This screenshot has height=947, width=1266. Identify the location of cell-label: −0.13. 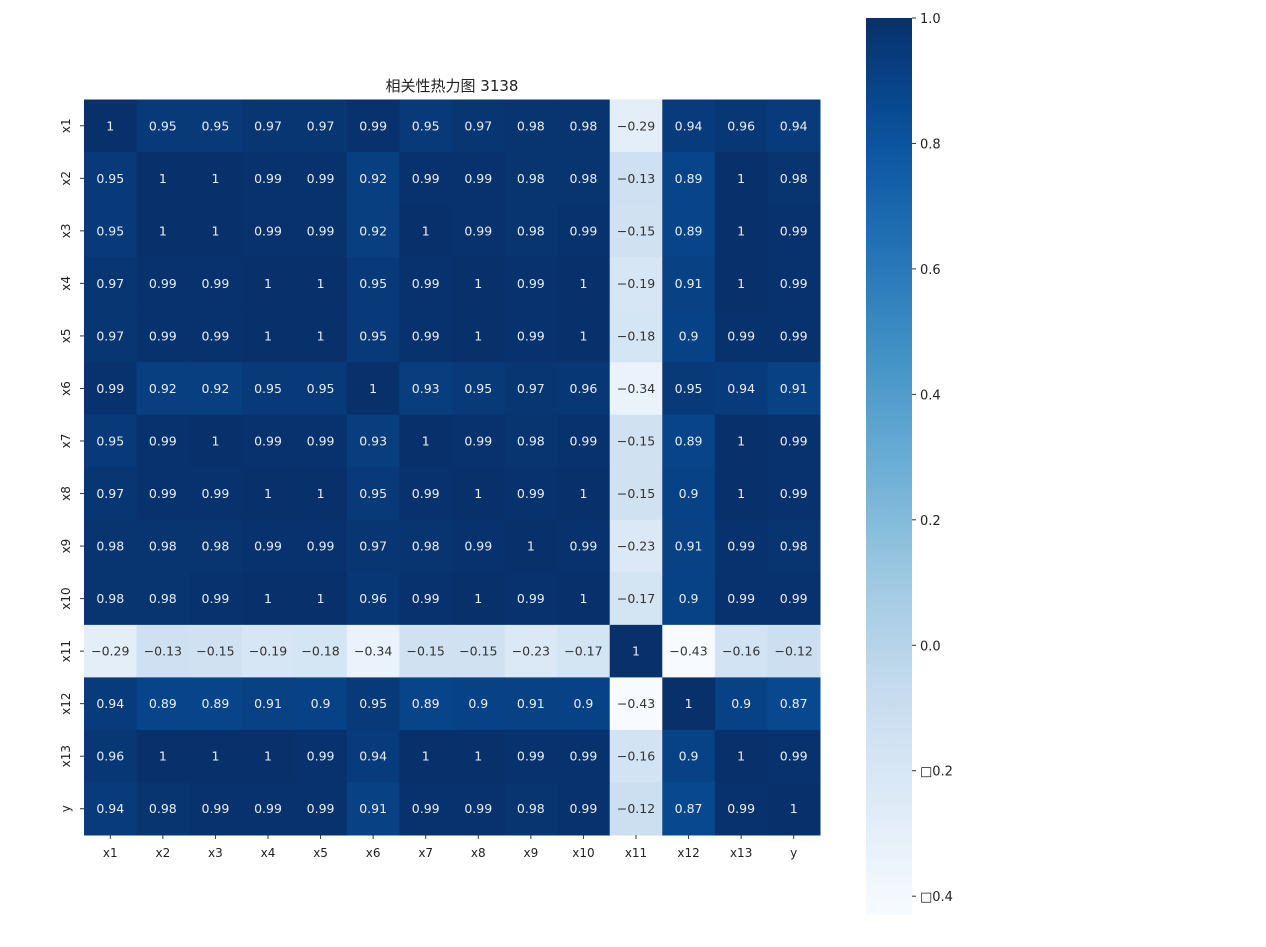
(163, 651).